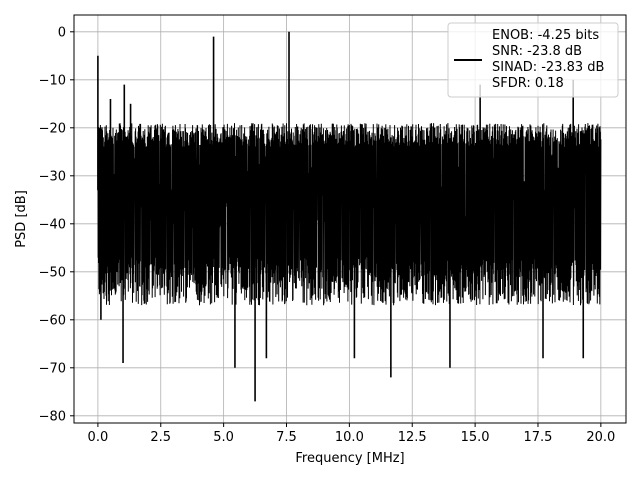 This screenshot has width=640, height=480. What do you see at coordinates (600, 437) in the screenshot?
I see `x-tick-label: 20.0` at bounding box center [600, 437].